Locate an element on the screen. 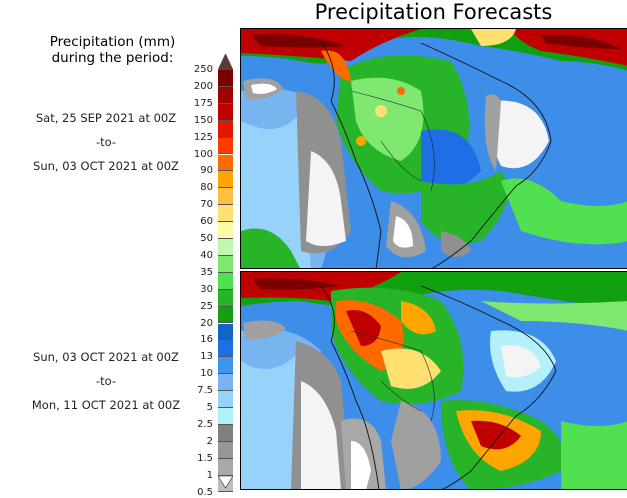 The height and width of the screenshot is (498, 627). period-2-start: Sun, 03 OCT 2021 at 00Z is located at coordinates (106, 357).